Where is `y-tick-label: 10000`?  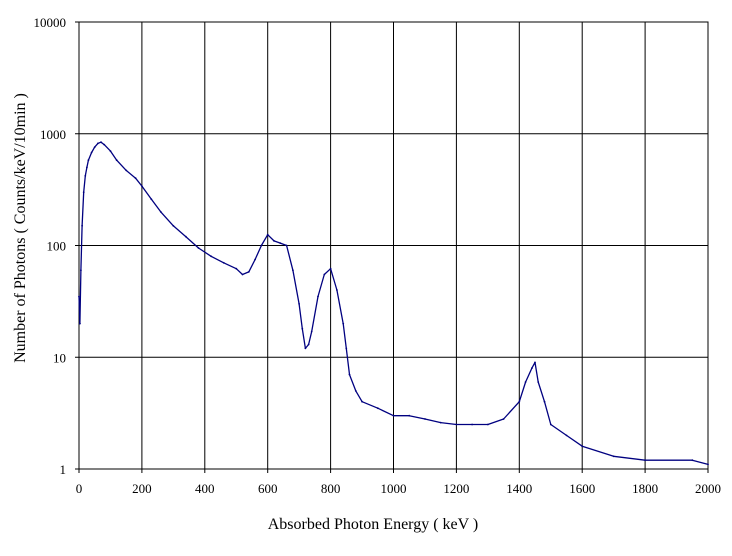 y-tick-label: 10000 is located at coordinates (50, 22).